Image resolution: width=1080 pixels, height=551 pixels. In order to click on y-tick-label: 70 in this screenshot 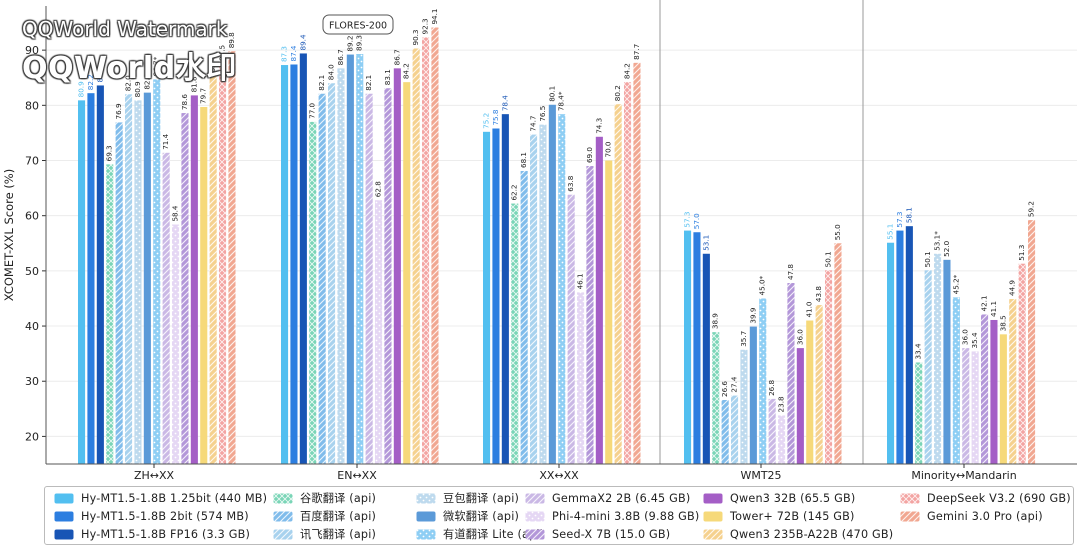, I will do `click(32, 161)`.